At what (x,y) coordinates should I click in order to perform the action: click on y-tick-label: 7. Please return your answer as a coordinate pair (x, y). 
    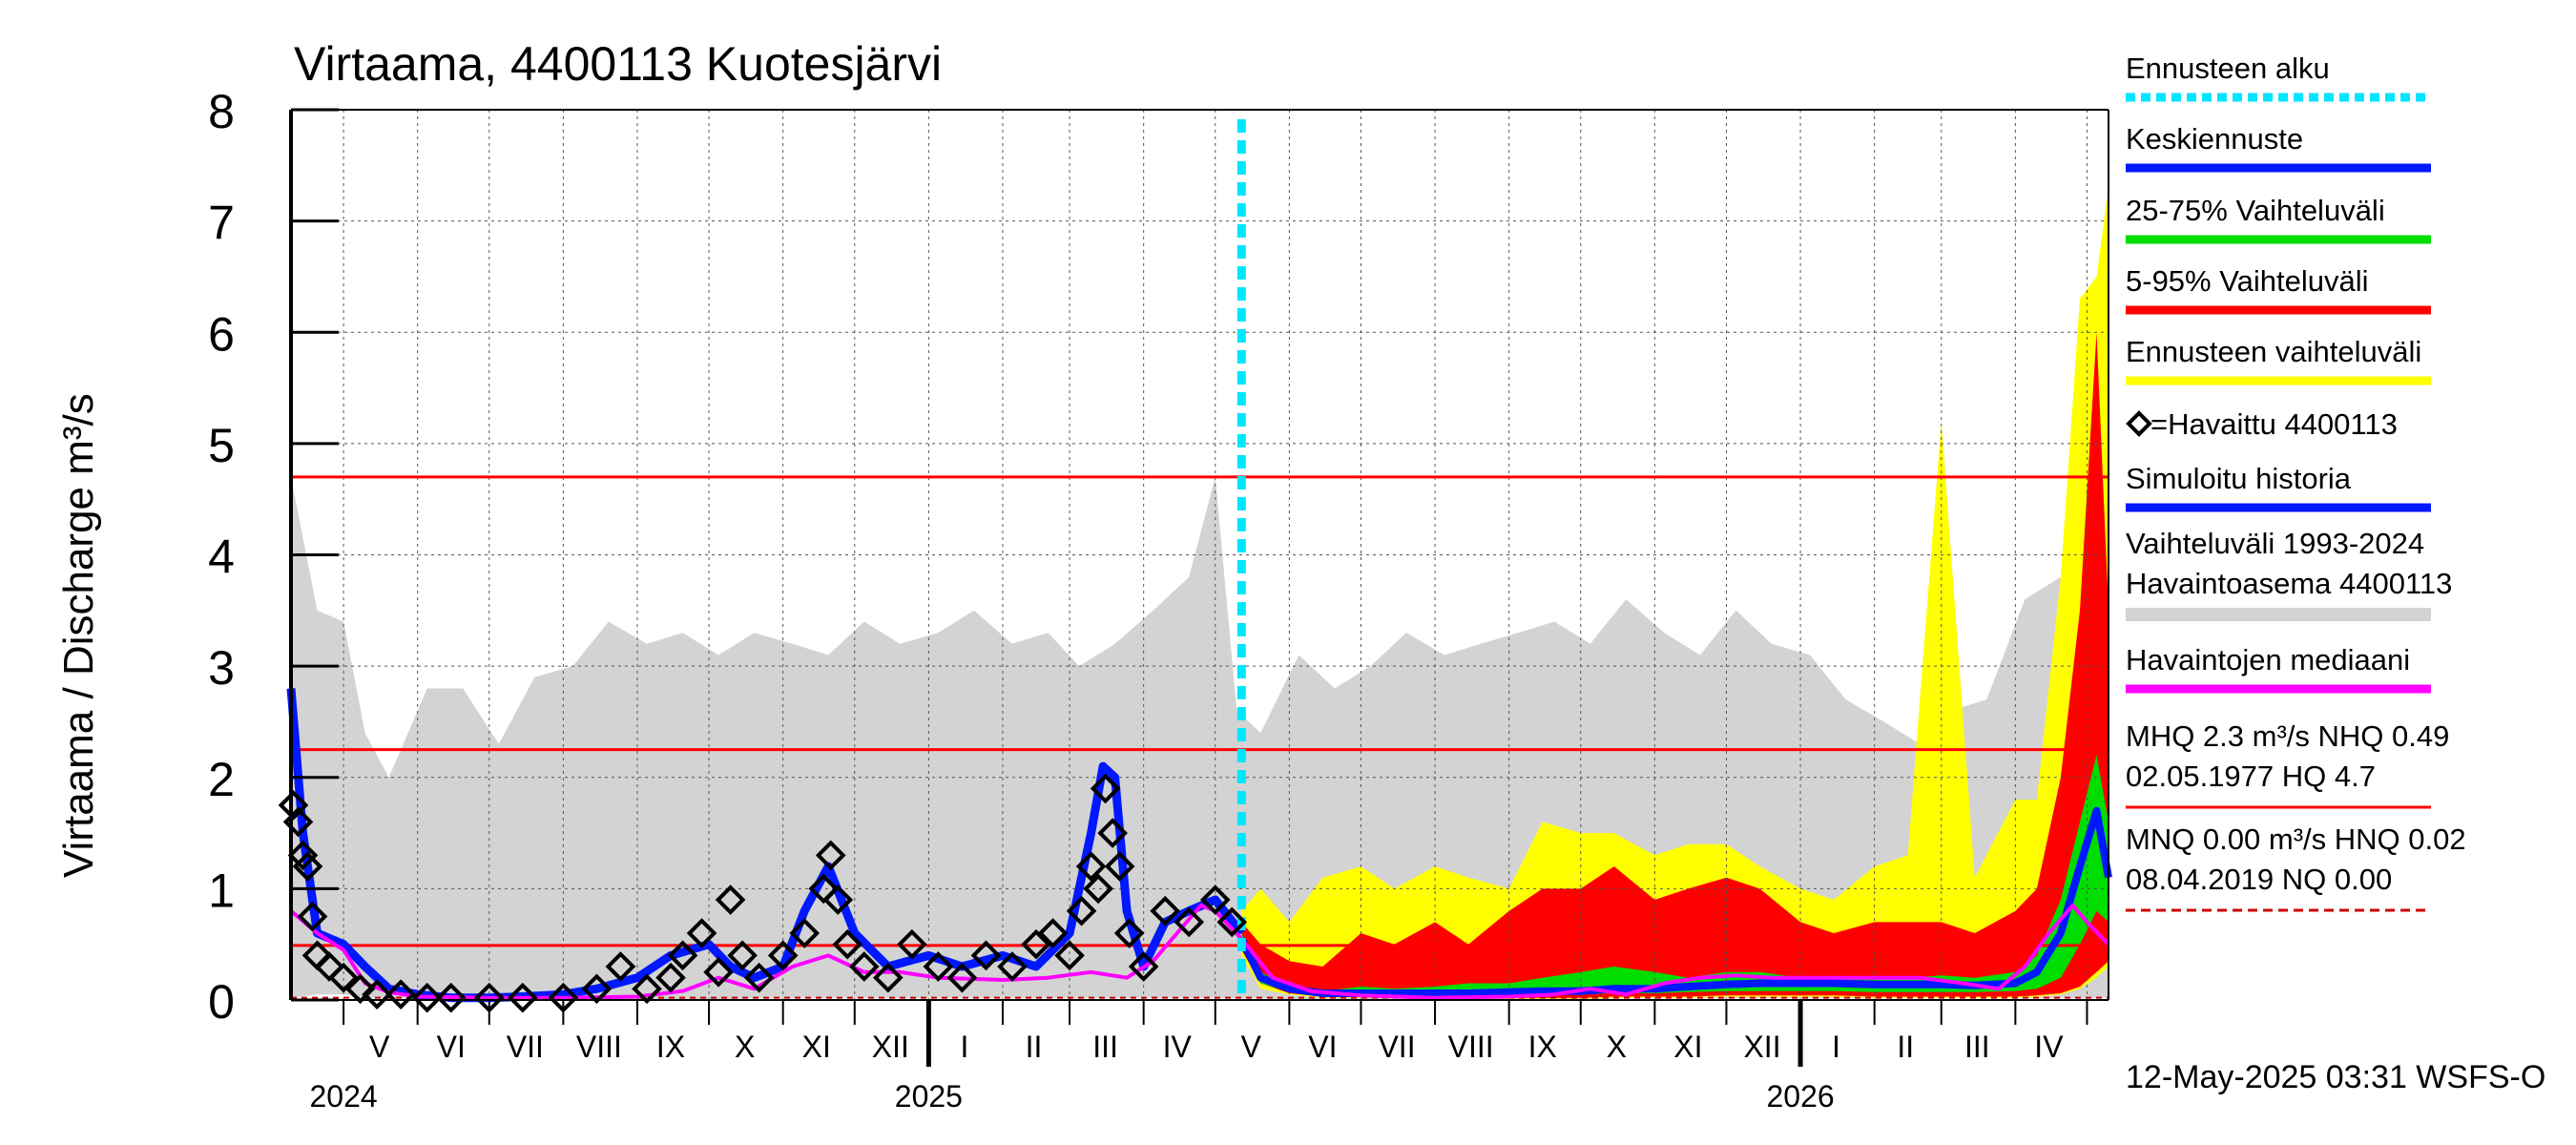
    Looking at the image, I should click on (221, 224).